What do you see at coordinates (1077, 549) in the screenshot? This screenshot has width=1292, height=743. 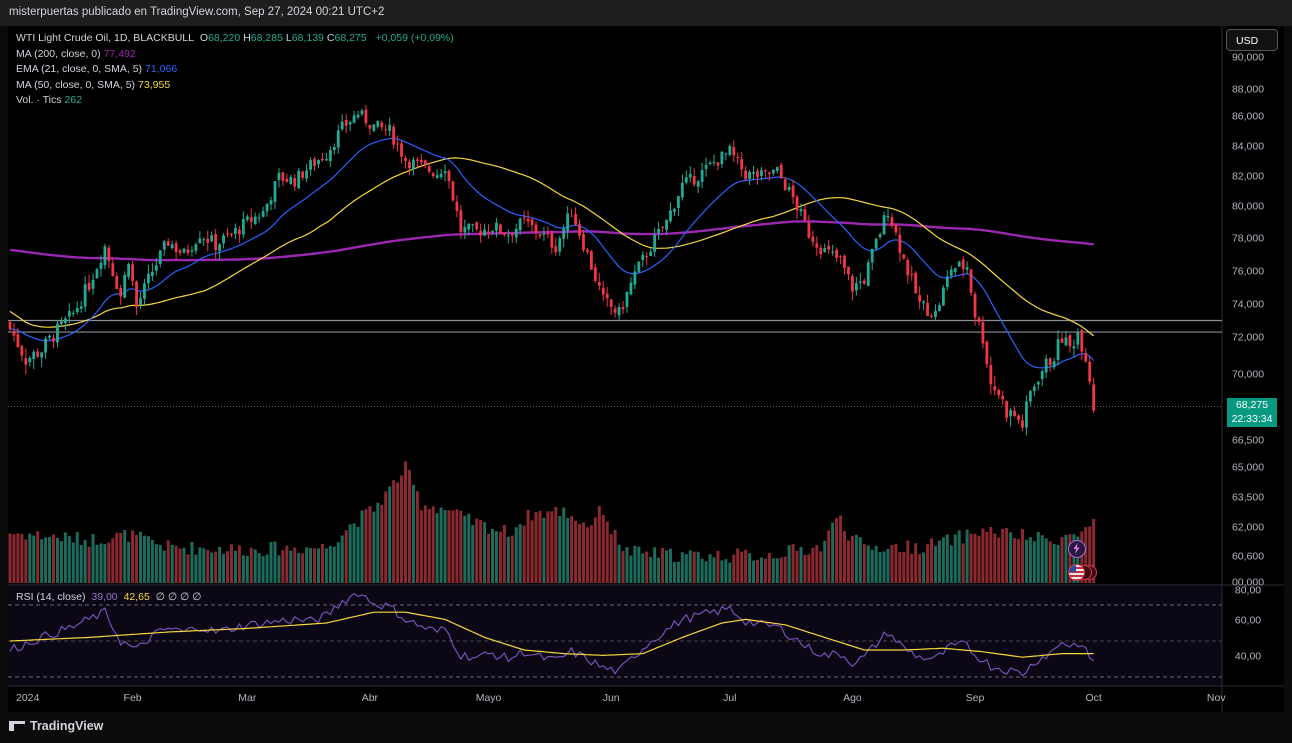 I see `lightning-event-icon` at bounding box center [1077, 549].